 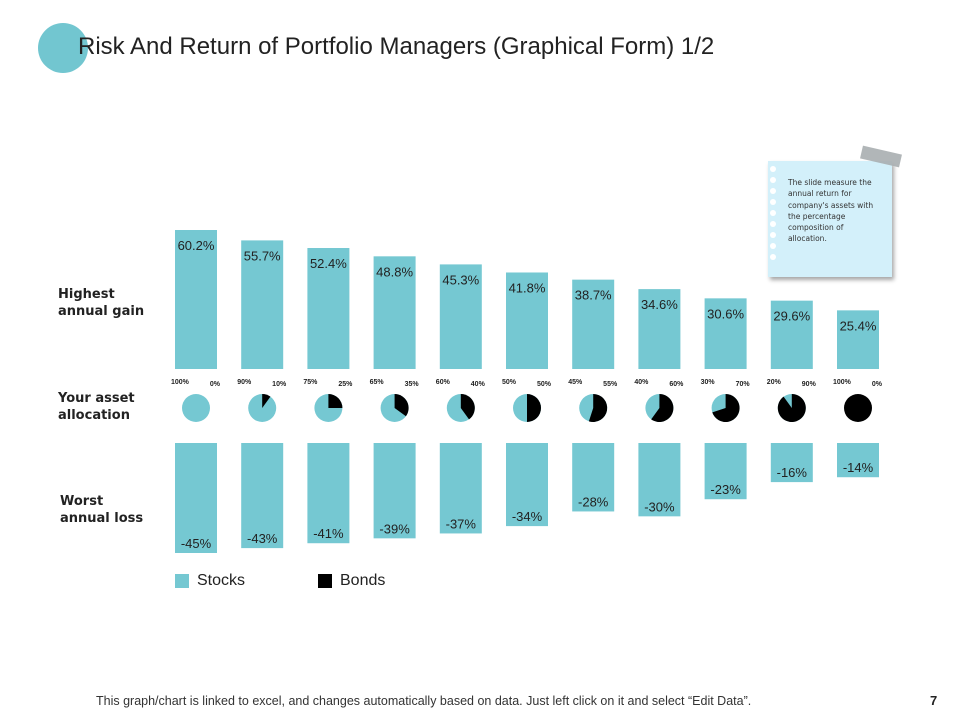 I want to click on gain-label: 45.3%, so click(x=460, y=279).